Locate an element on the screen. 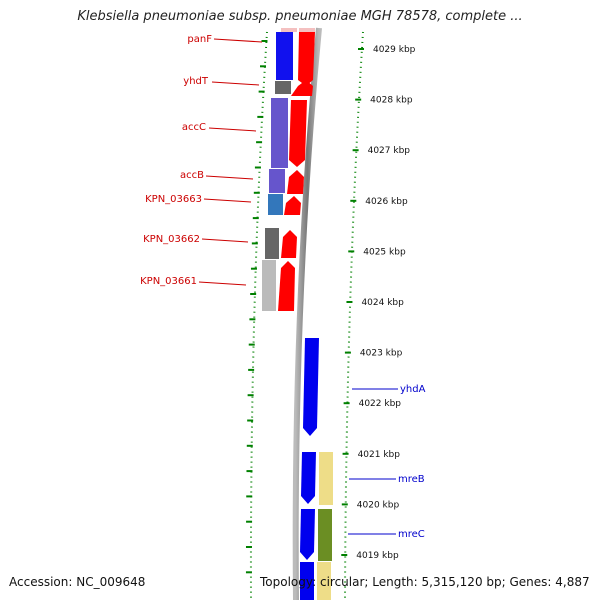  outer-dotted-ring is located at coordinates (354, 315).